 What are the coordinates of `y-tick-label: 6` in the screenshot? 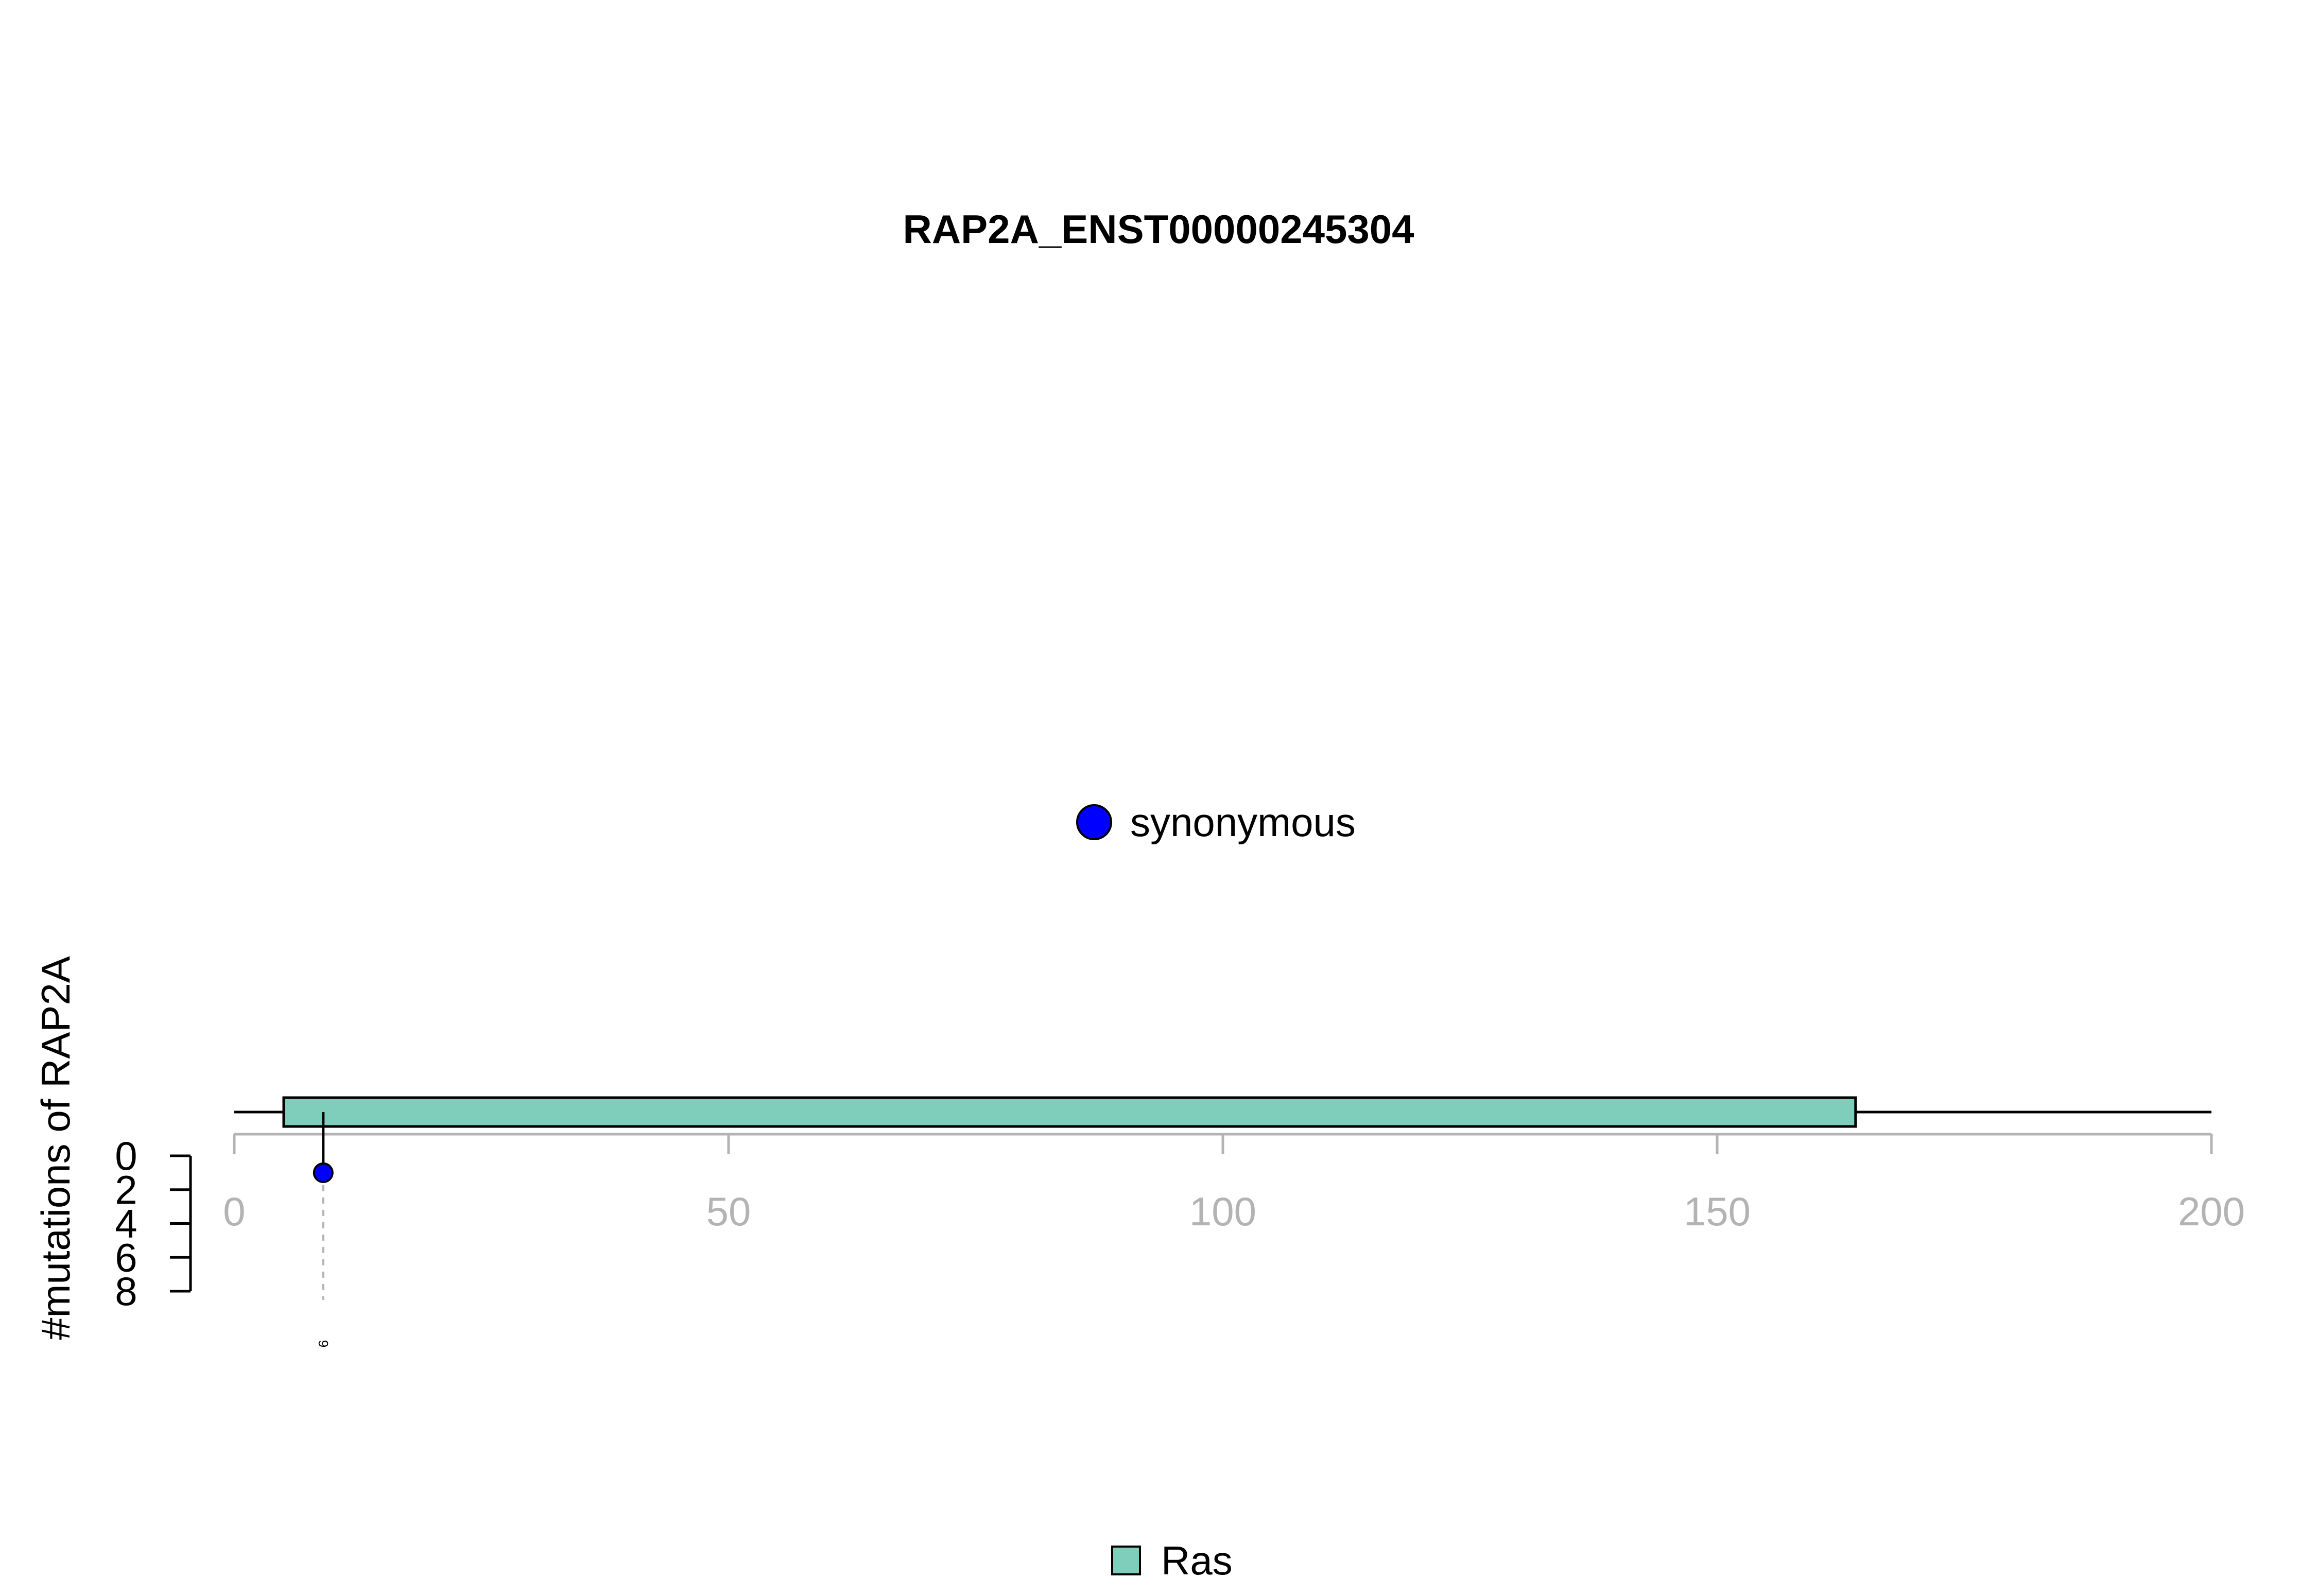 It's located at (126, 1257).